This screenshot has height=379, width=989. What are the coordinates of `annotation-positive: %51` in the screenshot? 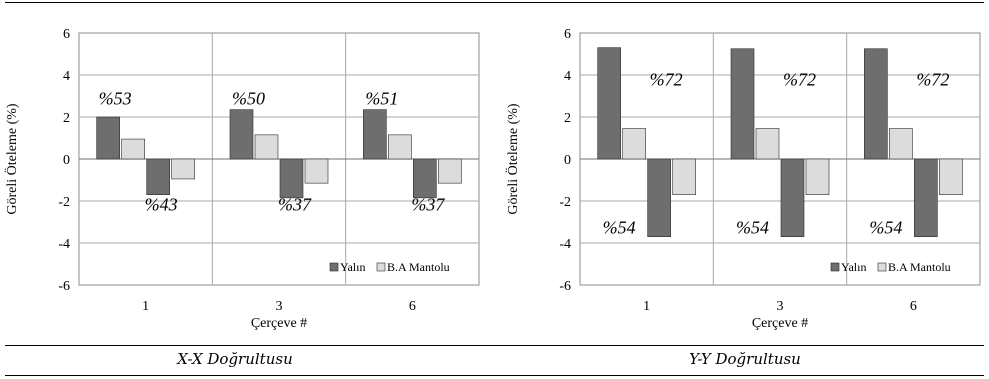 It's located at (381, 98).